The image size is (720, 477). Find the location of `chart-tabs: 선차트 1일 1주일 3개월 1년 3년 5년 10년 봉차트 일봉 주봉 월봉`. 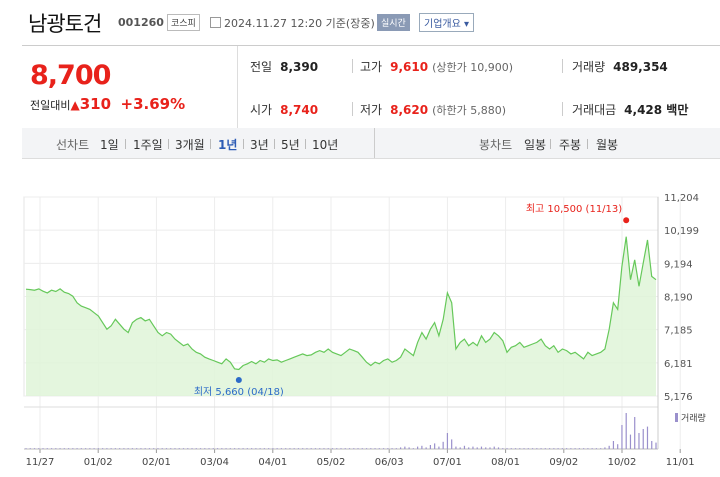

chart-tabs: 선차트 1일 1주일 3개월 1년 3년 5년 10년 봉차트 일봉 주봉 월봉 is located at coordinates (371, 143).